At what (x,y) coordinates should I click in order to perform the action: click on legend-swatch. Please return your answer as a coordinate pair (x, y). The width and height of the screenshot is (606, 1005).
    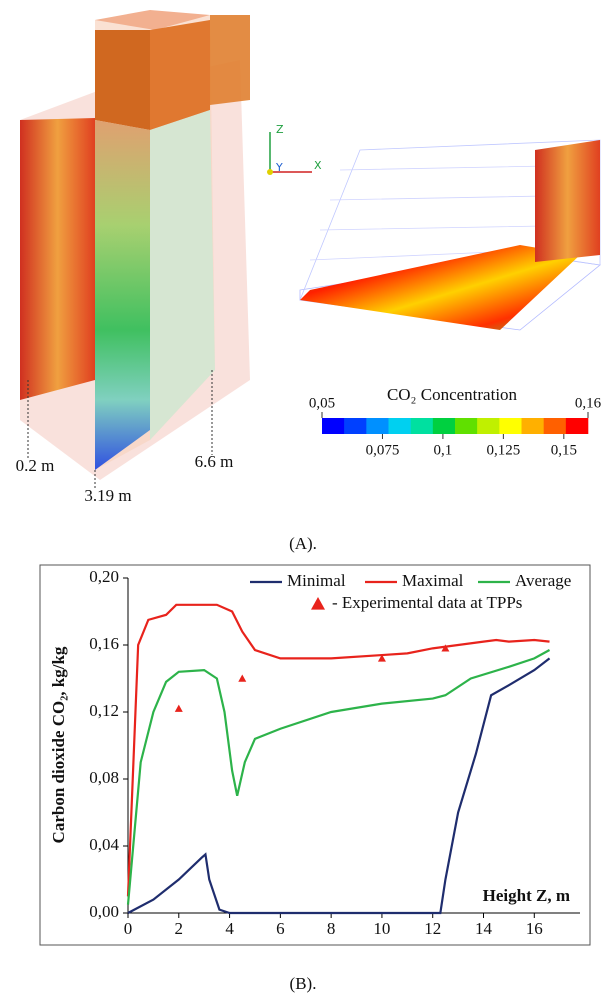
    Looking at the image, I should click on (318, 603).